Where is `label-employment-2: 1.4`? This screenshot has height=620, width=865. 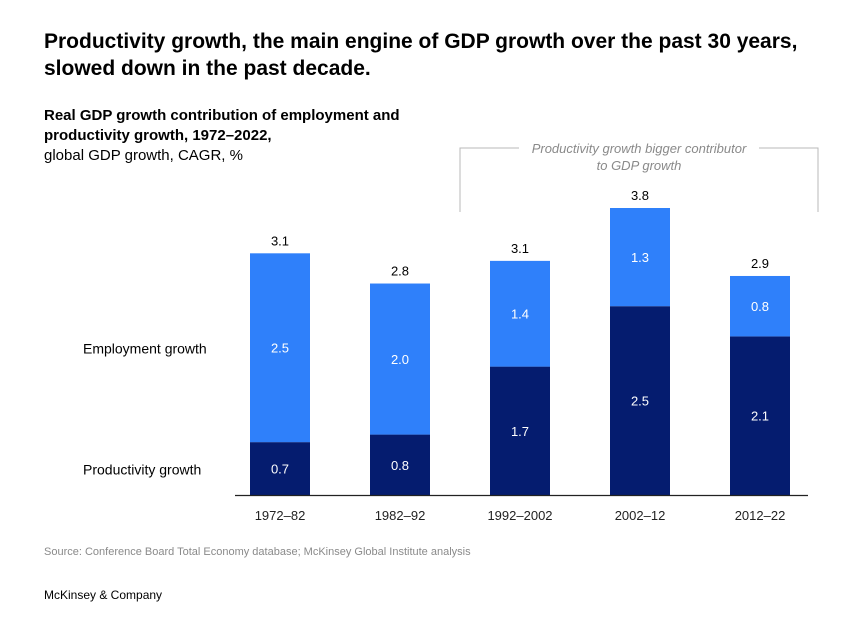
label-employment-2: 1.4 is located at coordinates (520, 314).